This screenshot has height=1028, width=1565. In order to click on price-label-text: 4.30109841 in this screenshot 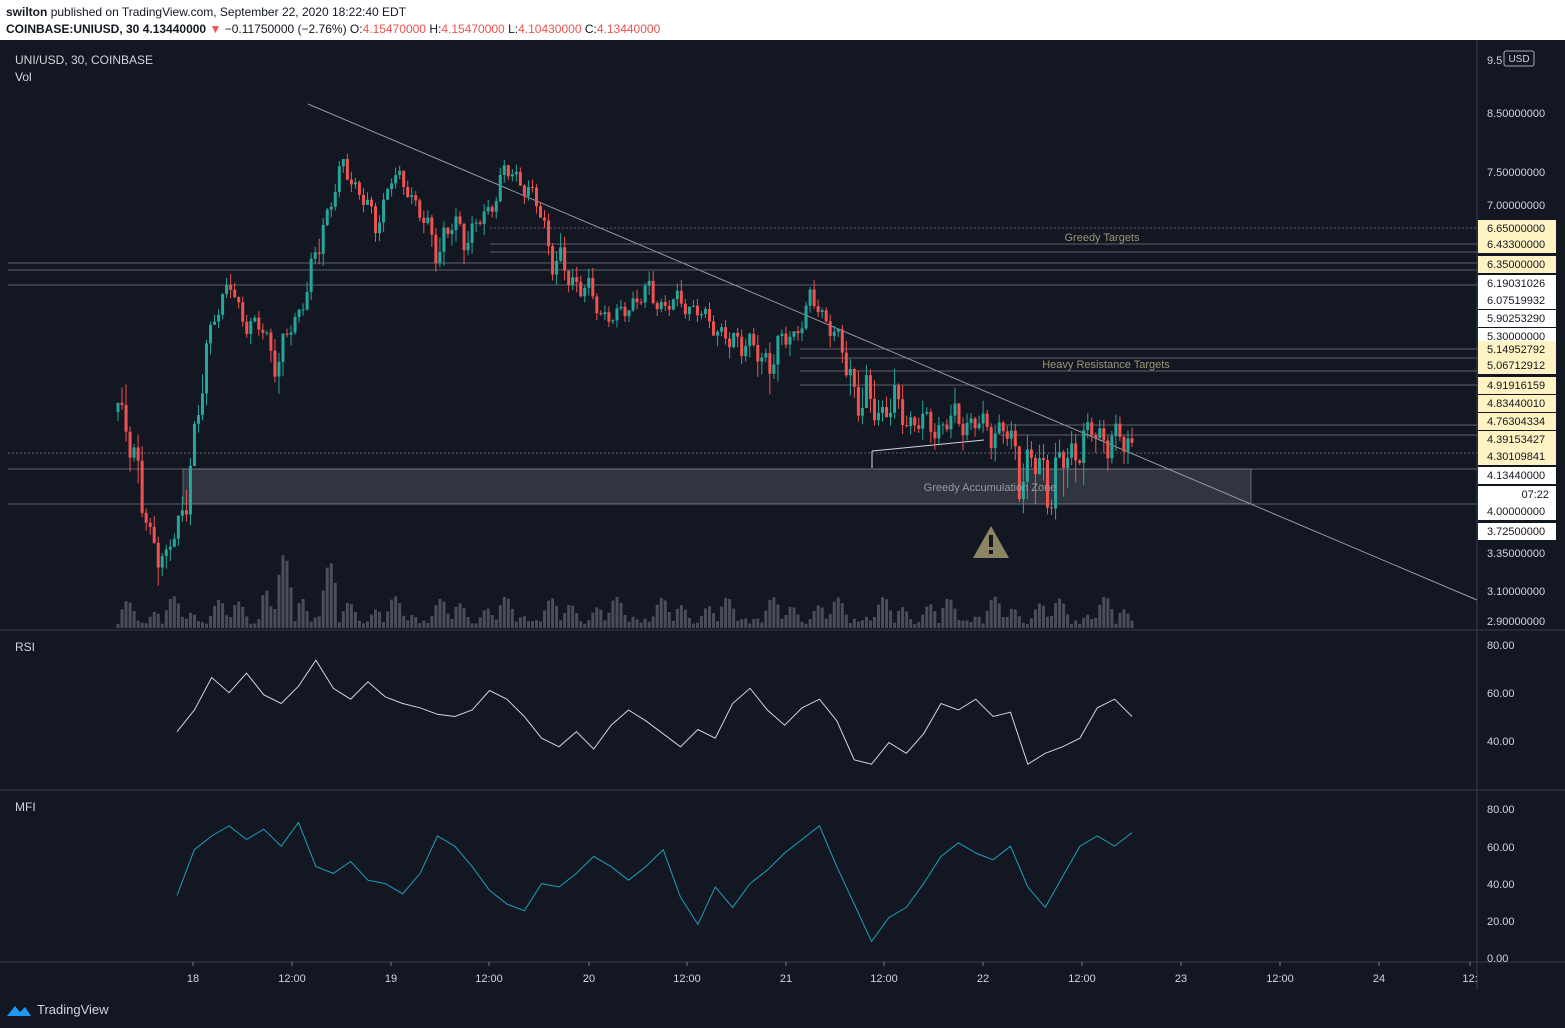, I will do `click(1516, 457)`.